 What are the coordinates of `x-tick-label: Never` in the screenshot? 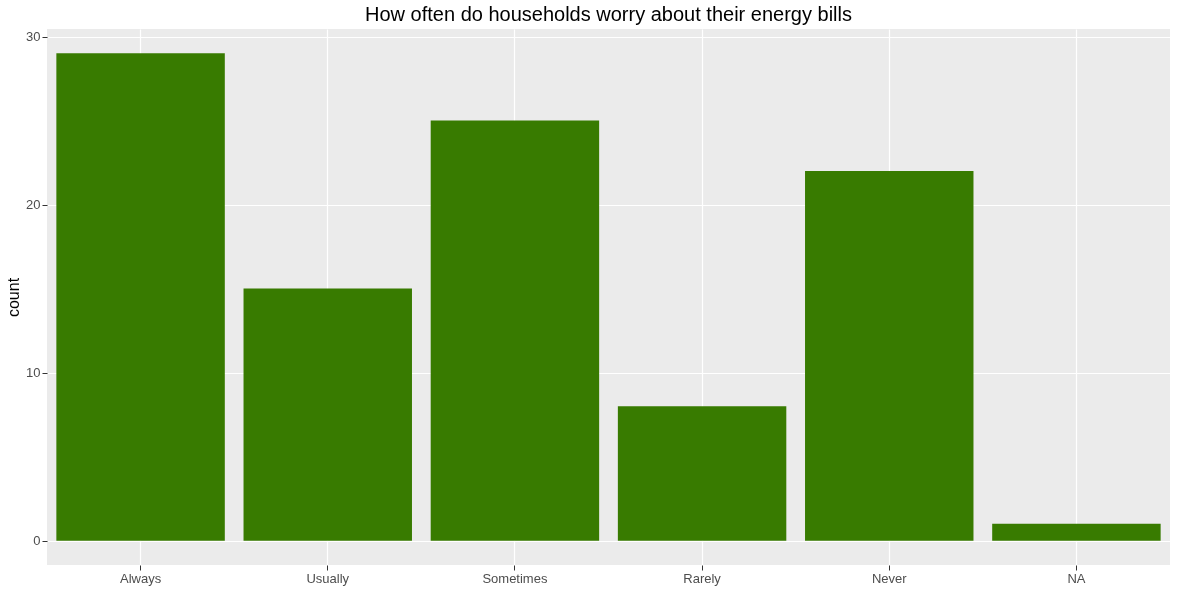 It's located at (889, 578).